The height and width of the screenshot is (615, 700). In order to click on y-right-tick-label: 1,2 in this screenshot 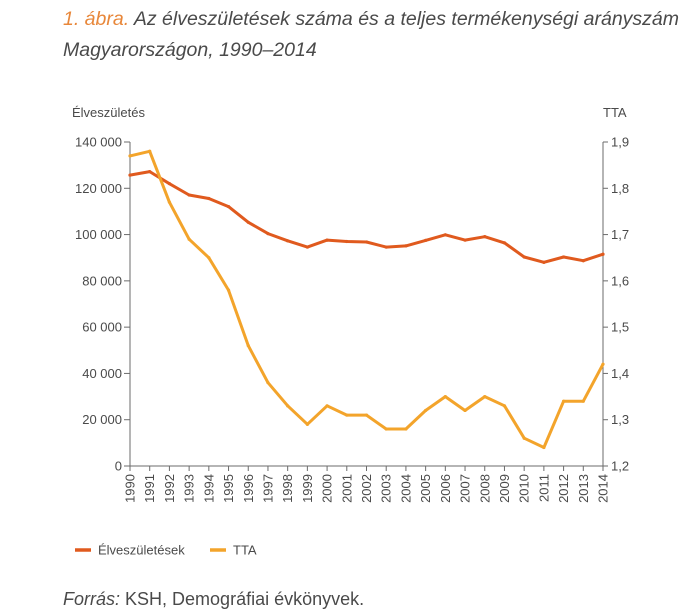, I will do `click(620, 466)`.